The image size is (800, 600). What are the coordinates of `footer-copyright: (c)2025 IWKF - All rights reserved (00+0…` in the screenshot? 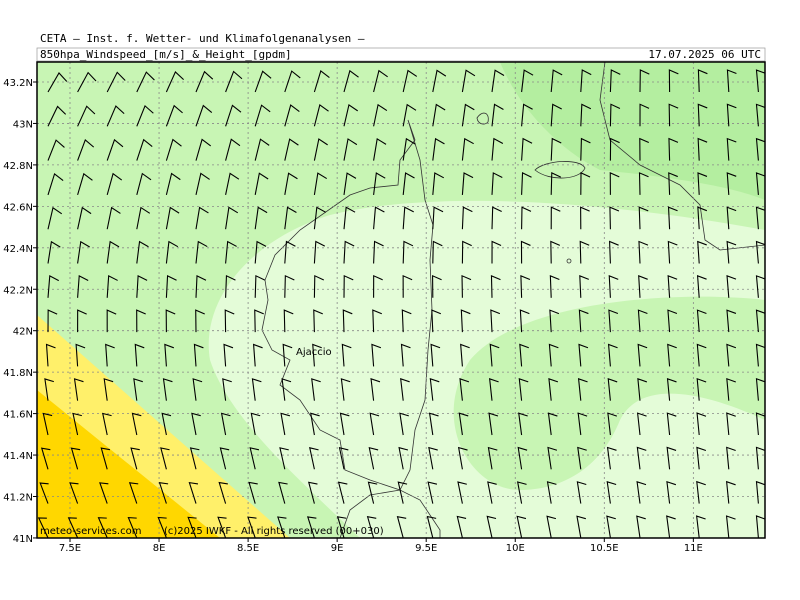 It's located at (274, 531).